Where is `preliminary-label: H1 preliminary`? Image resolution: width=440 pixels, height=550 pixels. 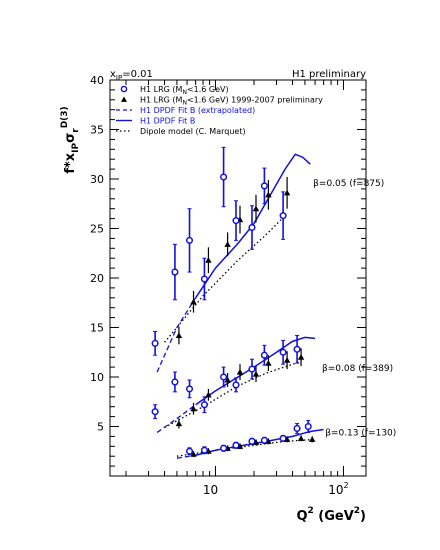 preliminary-label: H1 preliminary is located at coordinates (329, 74).